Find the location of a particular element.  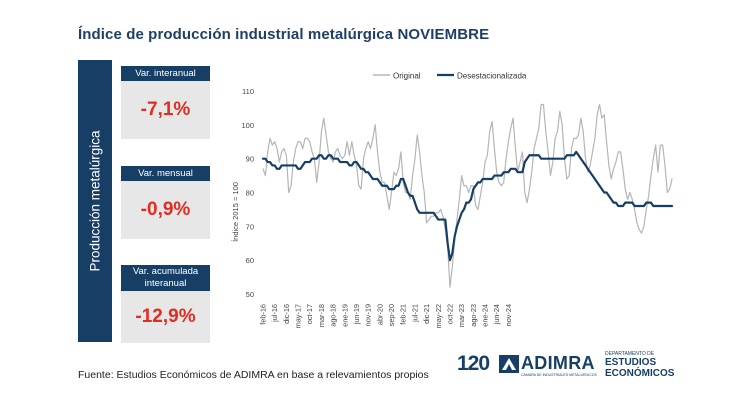

dept-line2: ECONÓMICOS is located at coordinates (640, 373).